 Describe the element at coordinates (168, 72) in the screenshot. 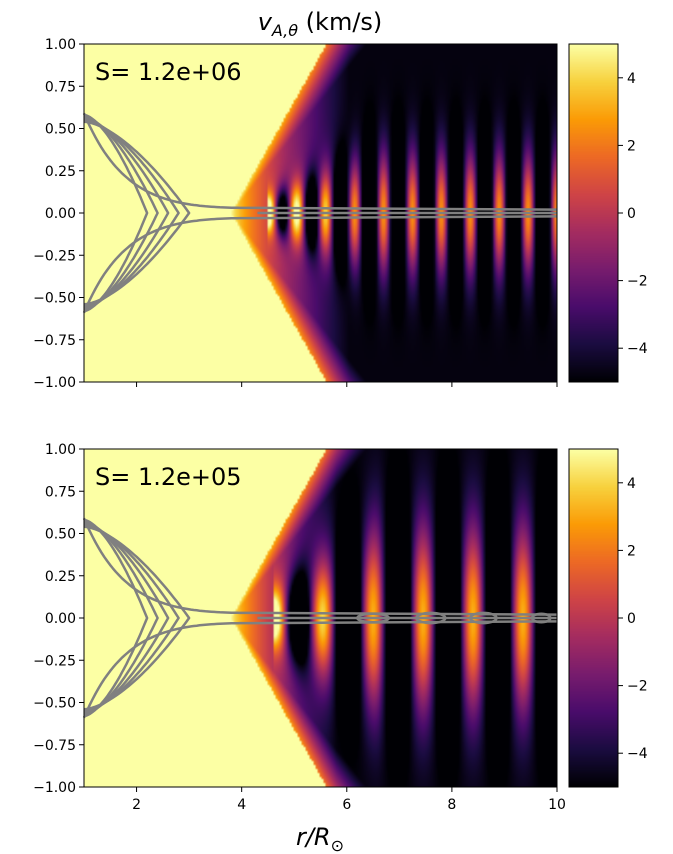

I see `annotation-top: S= 1.2e+06` at that location.